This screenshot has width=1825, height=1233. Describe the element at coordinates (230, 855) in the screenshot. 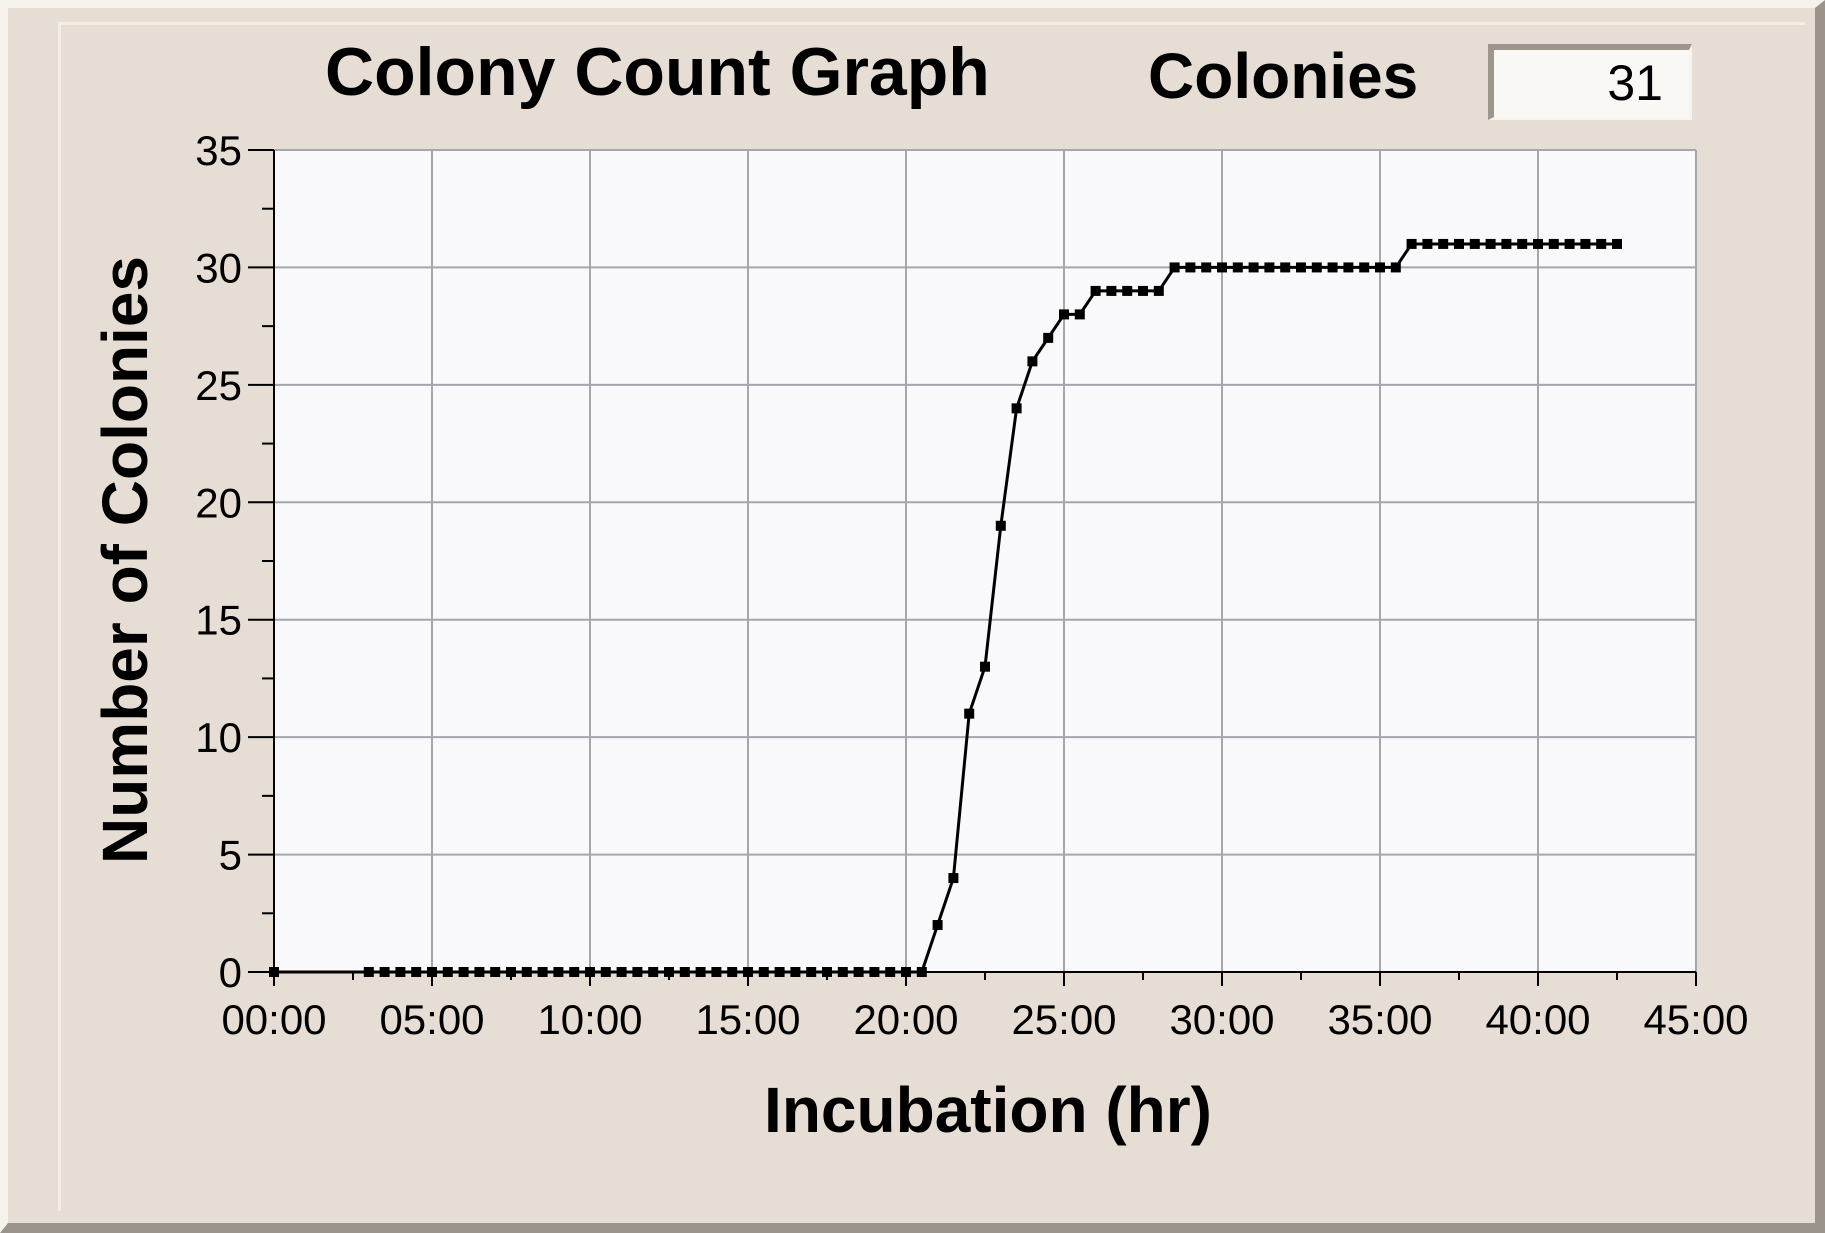

I see `y-tick-label: 5` at that location.